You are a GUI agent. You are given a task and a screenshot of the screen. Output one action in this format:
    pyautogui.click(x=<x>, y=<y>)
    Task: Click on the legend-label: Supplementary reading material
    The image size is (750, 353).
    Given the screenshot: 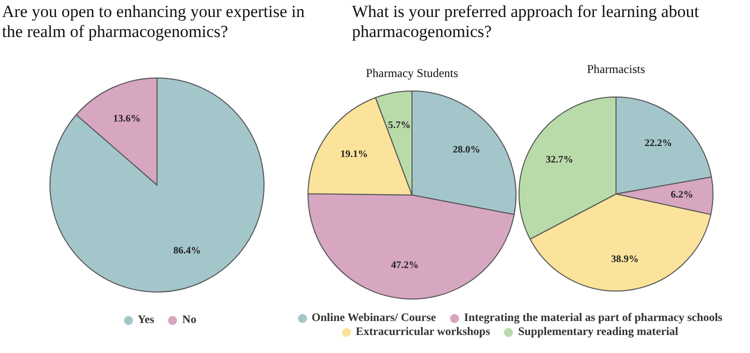 What is the action you would take?
    pyautogui.click(x=598, y=332)
    